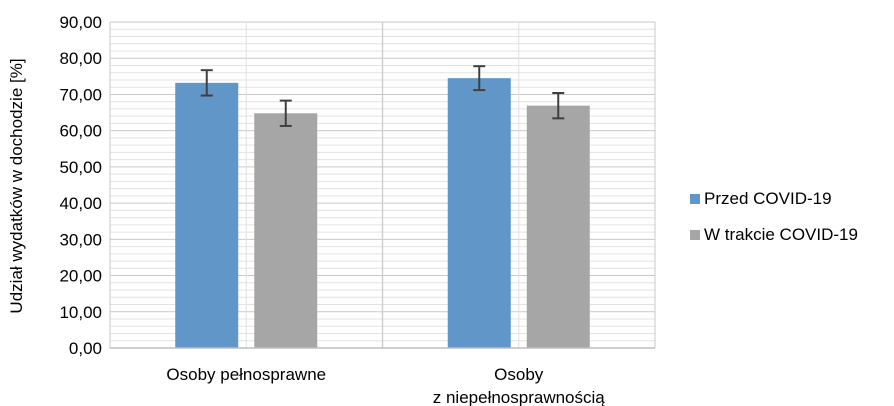  What do you see at coordinates (80, 203) in the screenshot?
I see `y-tick-label: 40,00` at bounding box center [80, 203].